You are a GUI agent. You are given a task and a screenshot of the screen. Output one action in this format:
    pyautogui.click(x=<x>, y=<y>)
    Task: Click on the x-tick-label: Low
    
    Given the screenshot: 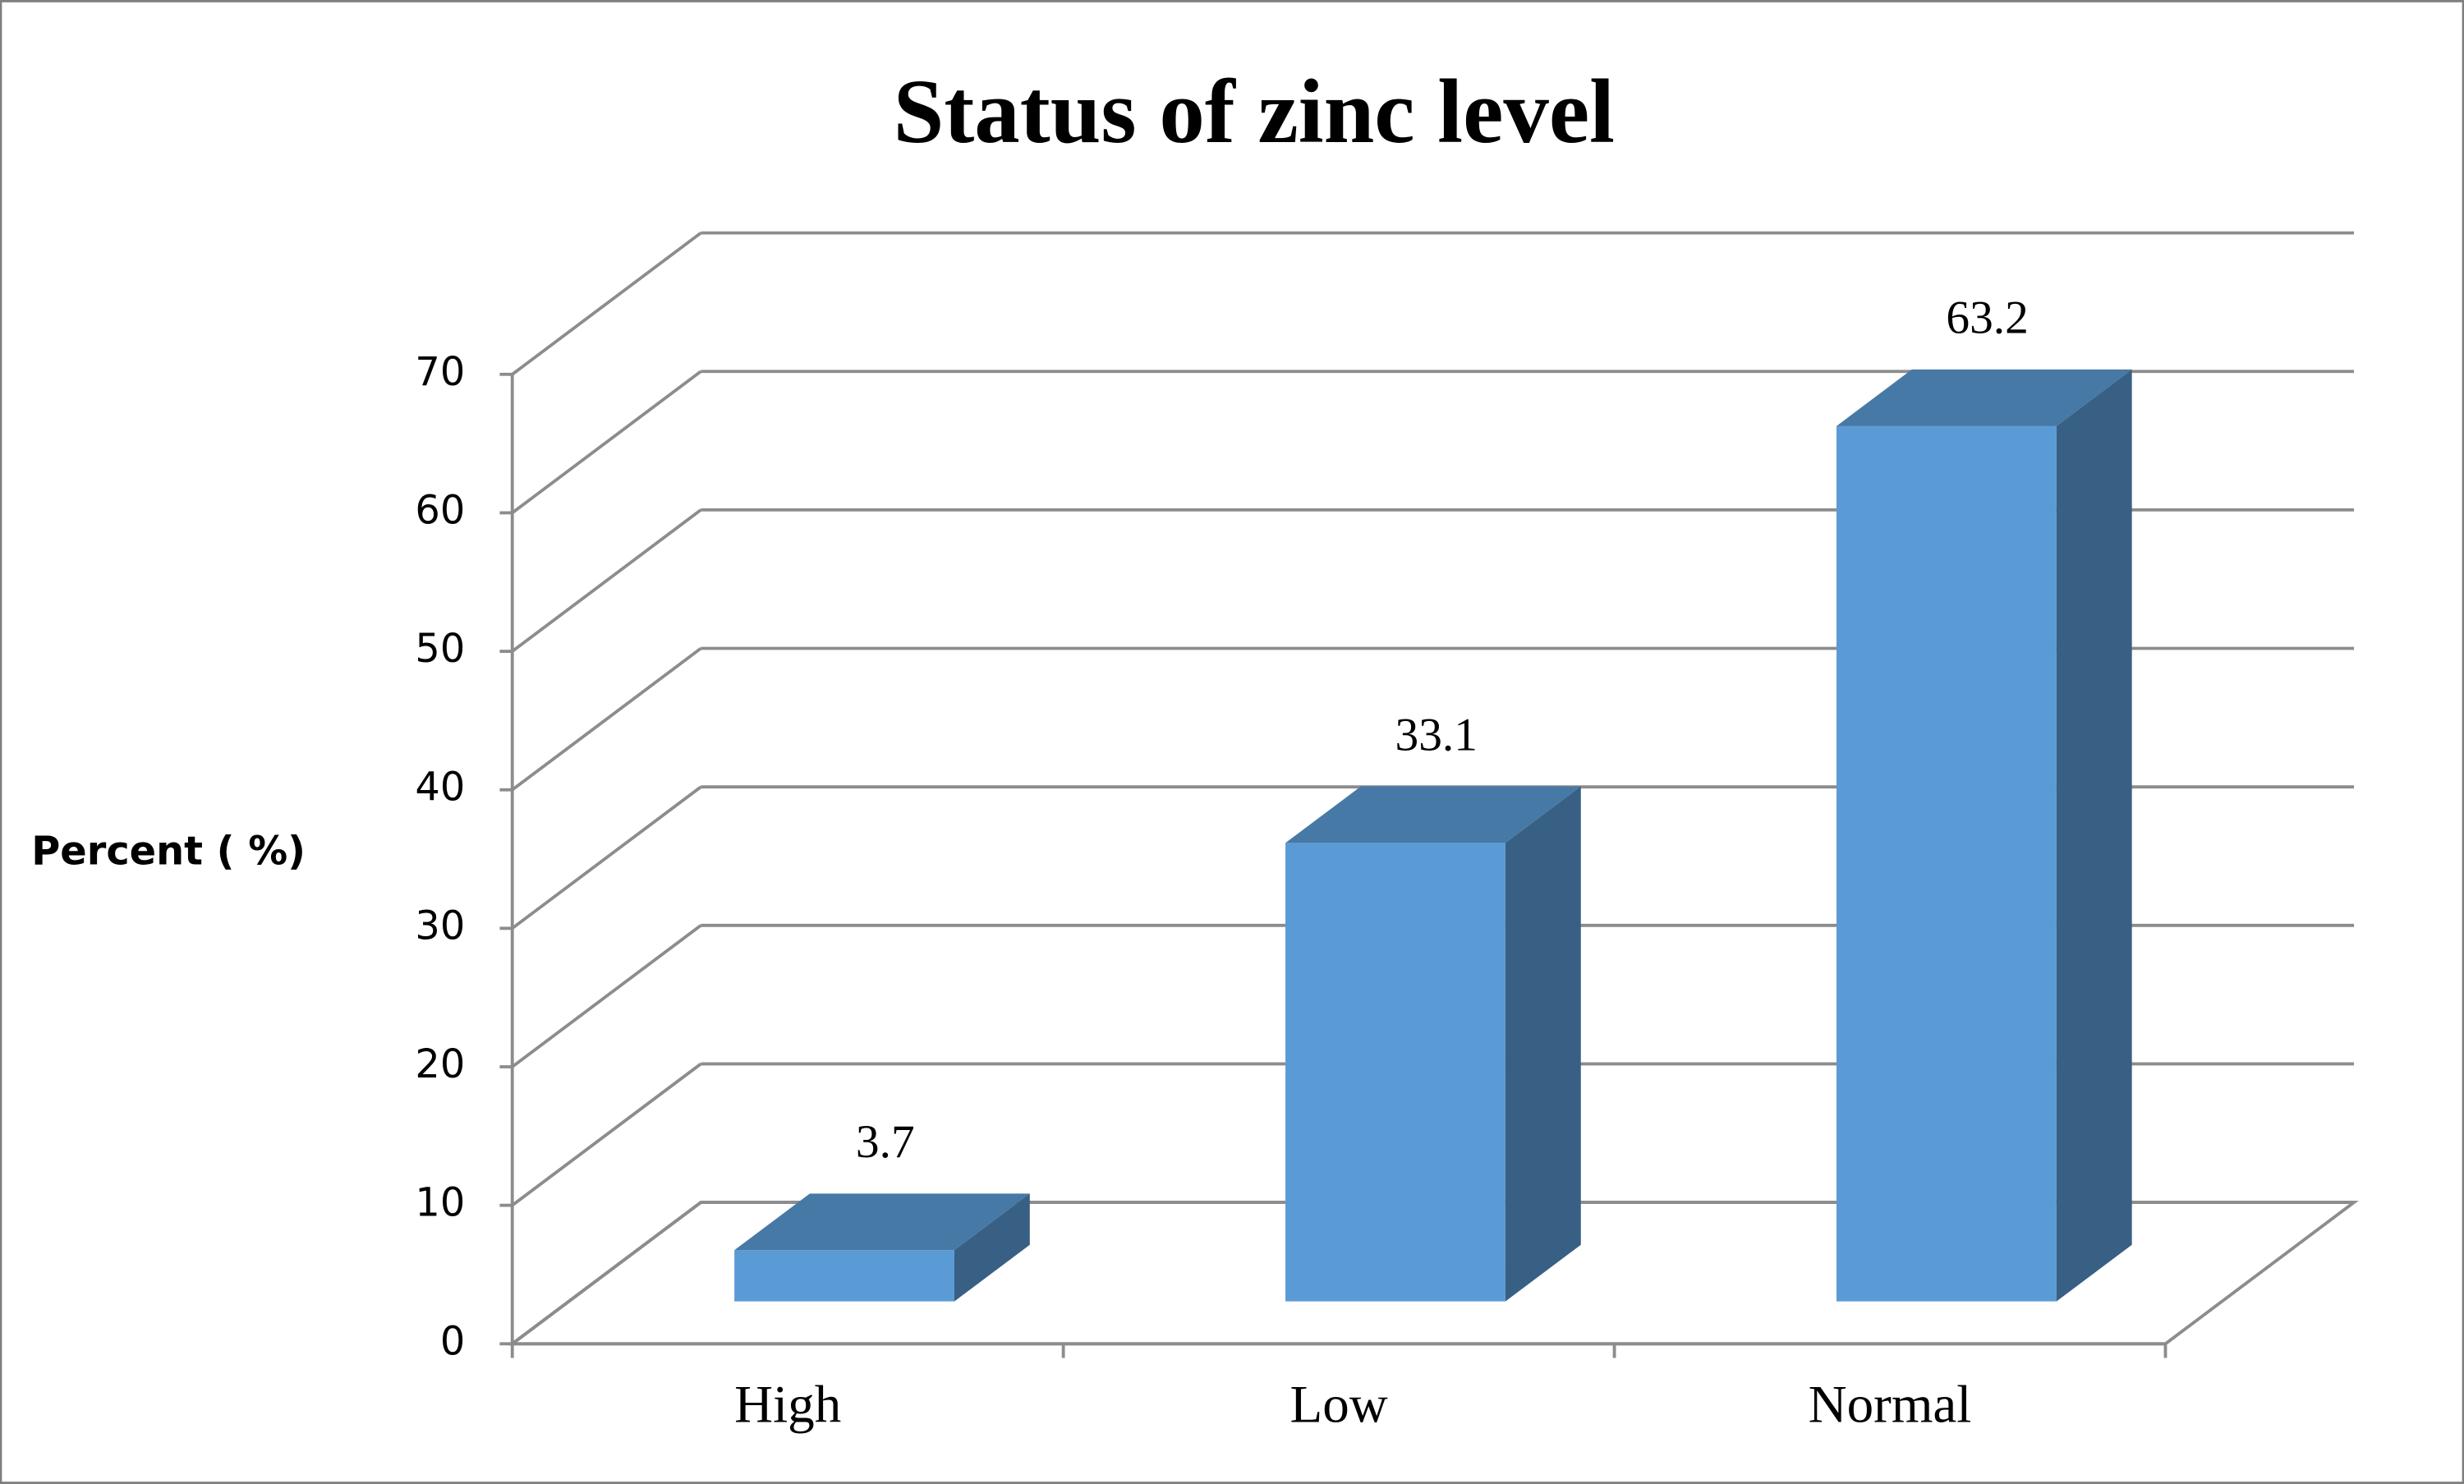 What is the action you would take?
    pyautogui.click(x=1338, y=1406)
    